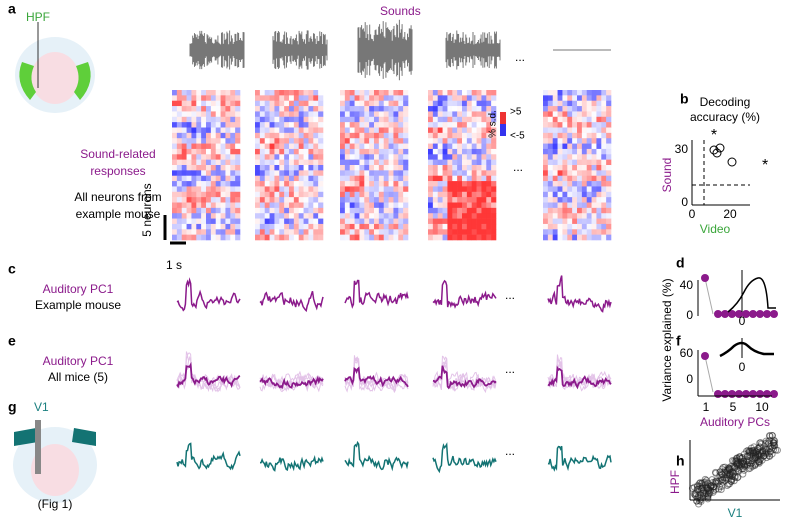 This screenshot has width=800, height=527. I want to click on heatmap, so click(374, 165).